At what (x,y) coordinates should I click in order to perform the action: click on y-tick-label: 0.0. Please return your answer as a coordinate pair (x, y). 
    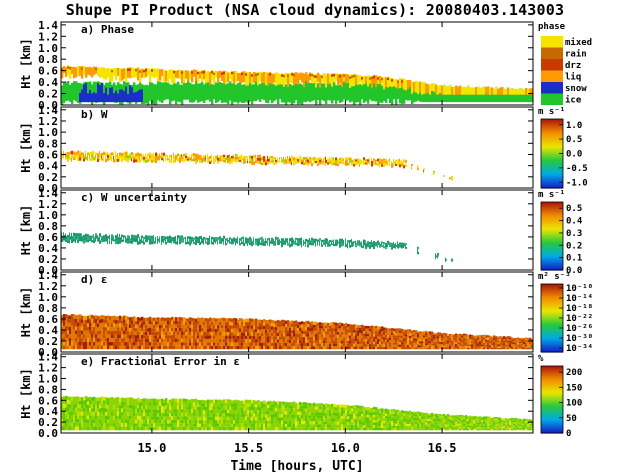
    Looking at the image, I should click on (48, 105).